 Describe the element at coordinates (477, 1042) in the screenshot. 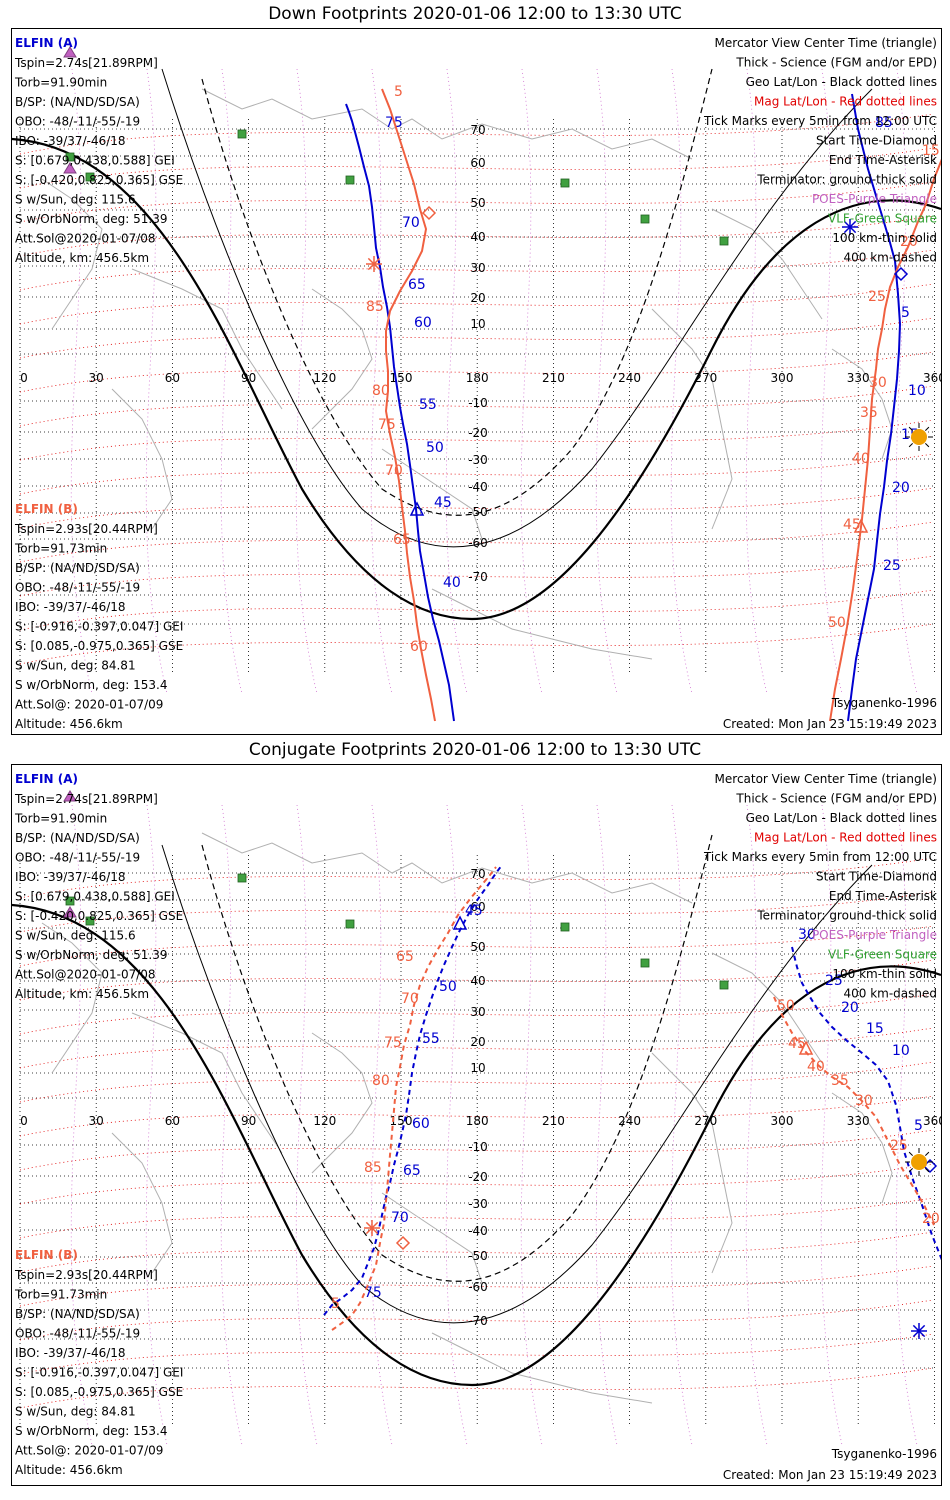

I see `lat-tick-label: 20` at that location.